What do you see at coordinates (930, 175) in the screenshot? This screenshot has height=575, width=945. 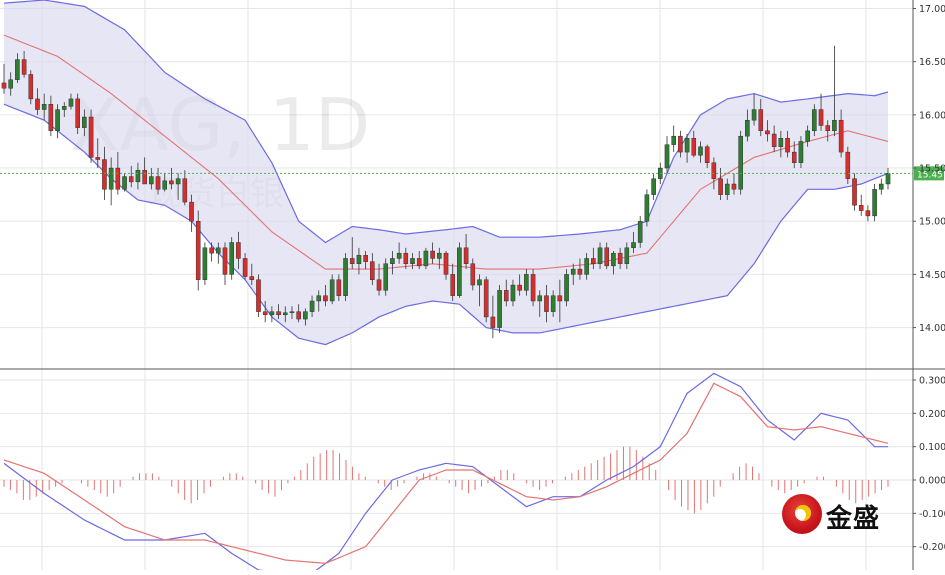 I see `last-price-label: 15.45` at bounding box center [930, 175].